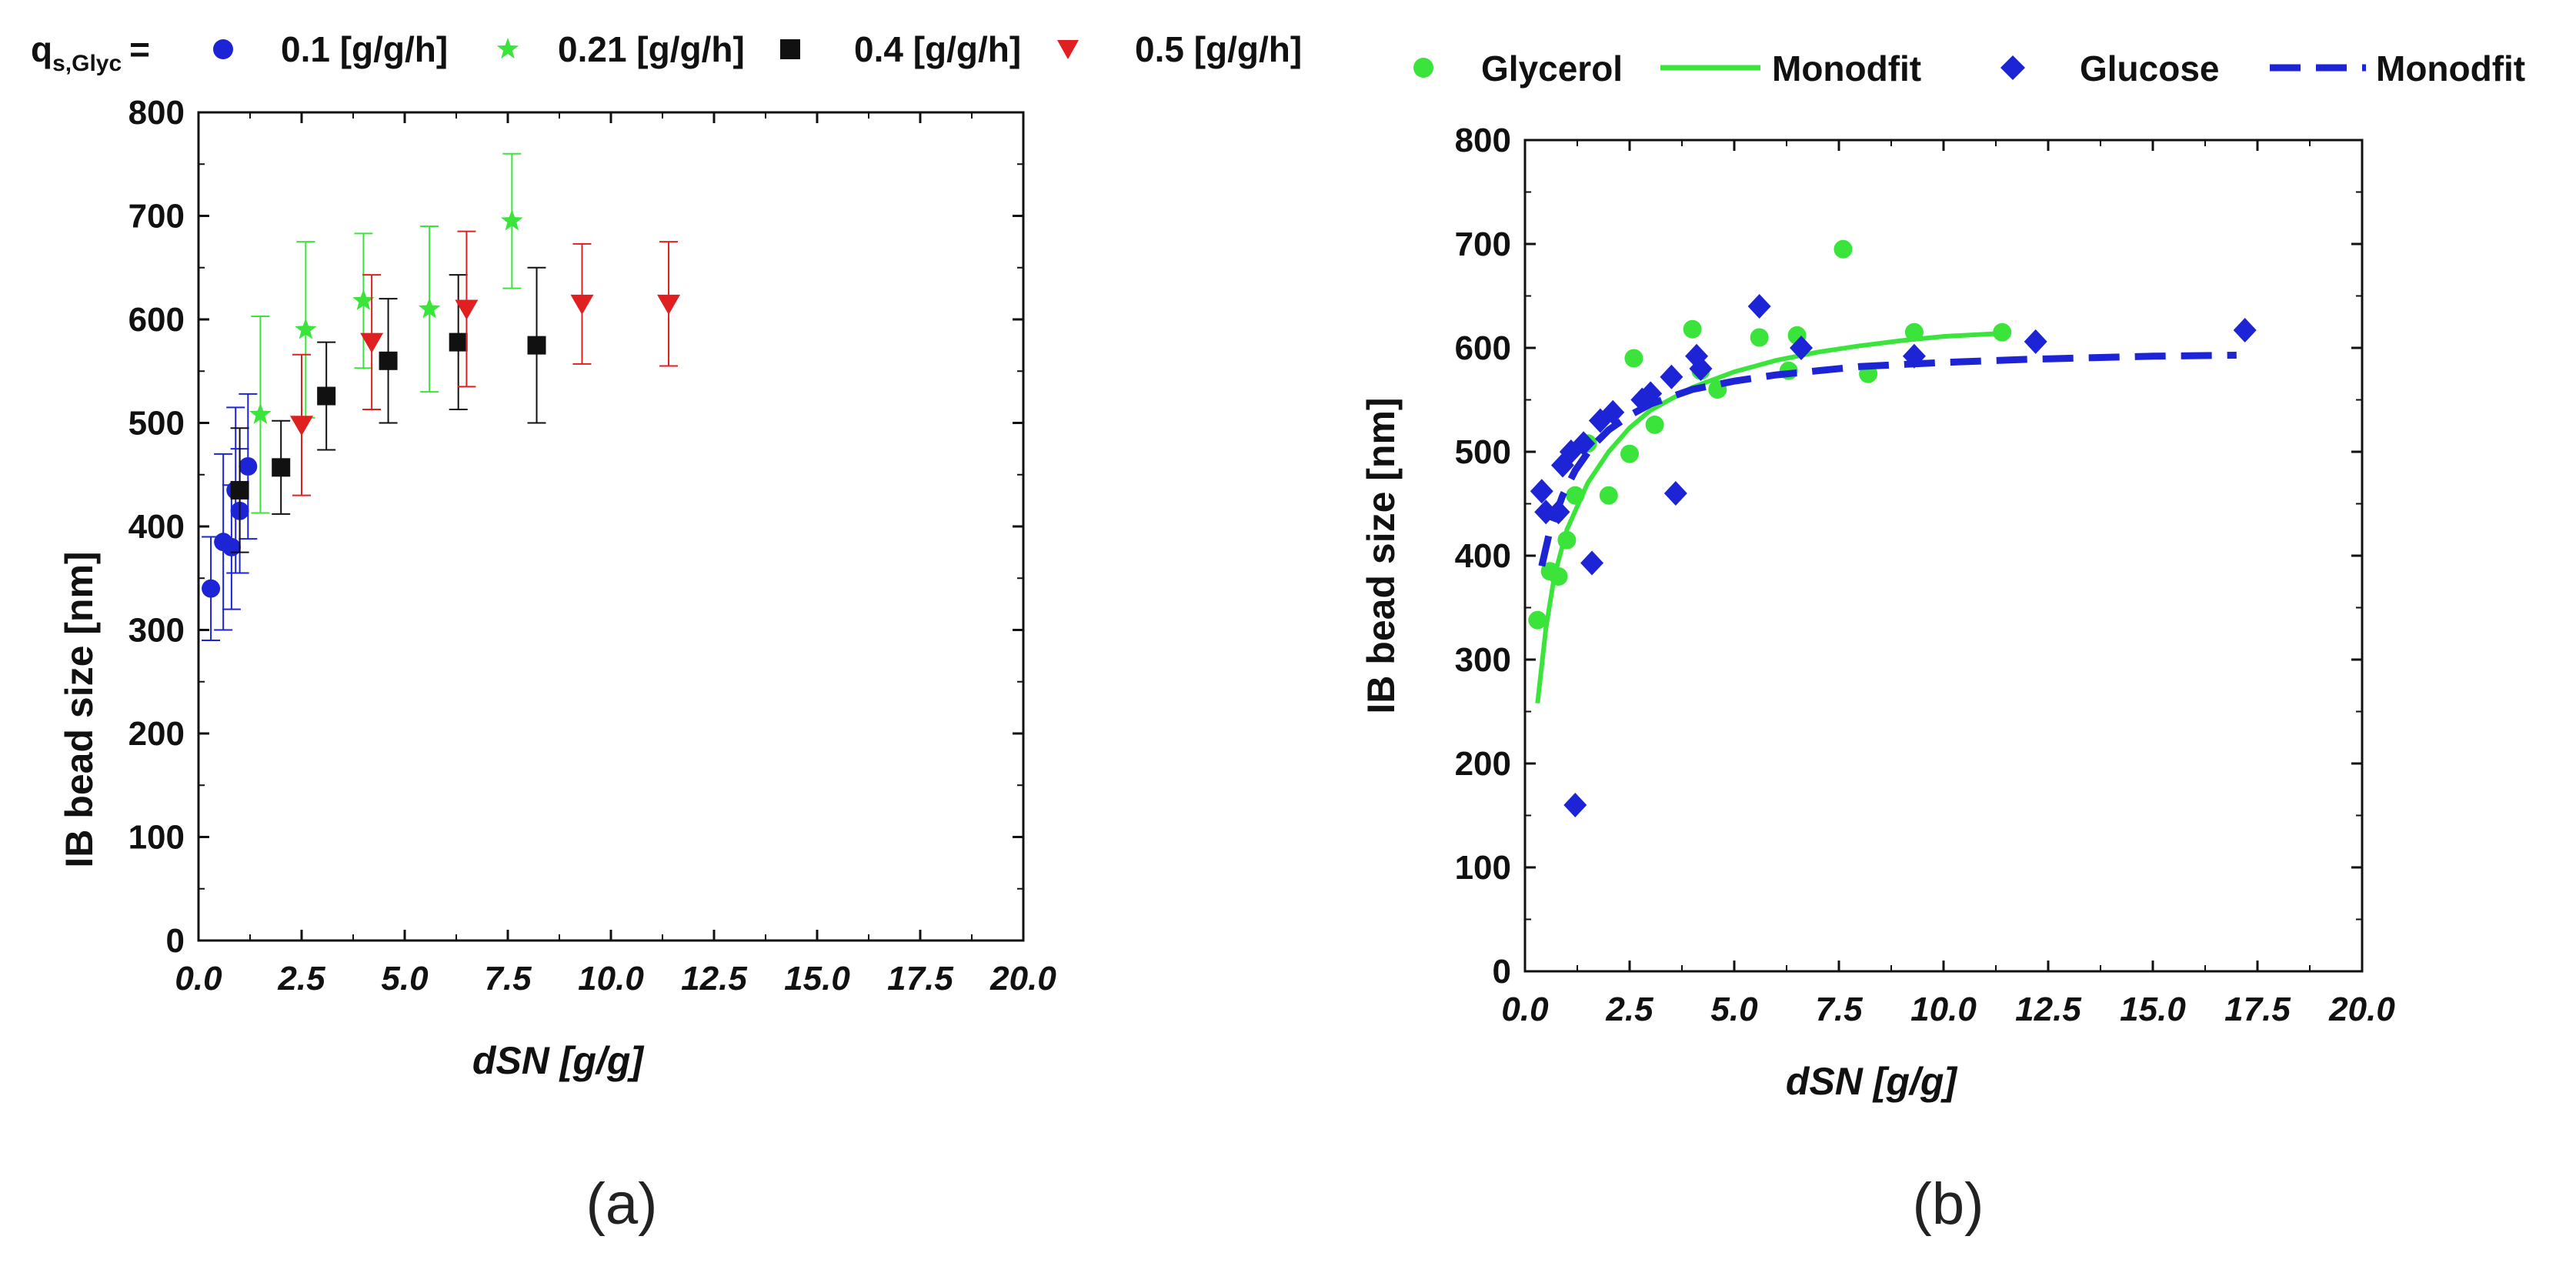 The image size is (2576, 1273). I want to click on fit-line, so click(1769, 517).